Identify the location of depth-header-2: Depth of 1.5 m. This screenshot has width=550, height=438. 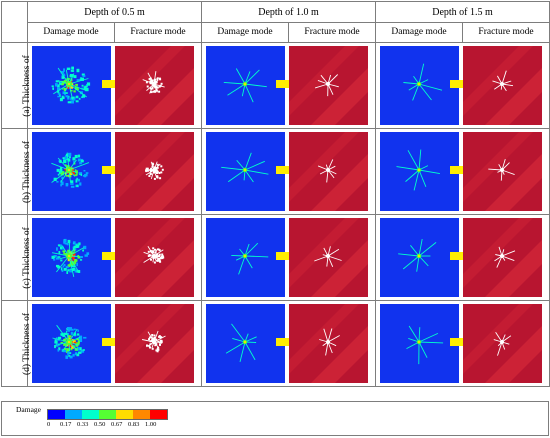
(462, 12).